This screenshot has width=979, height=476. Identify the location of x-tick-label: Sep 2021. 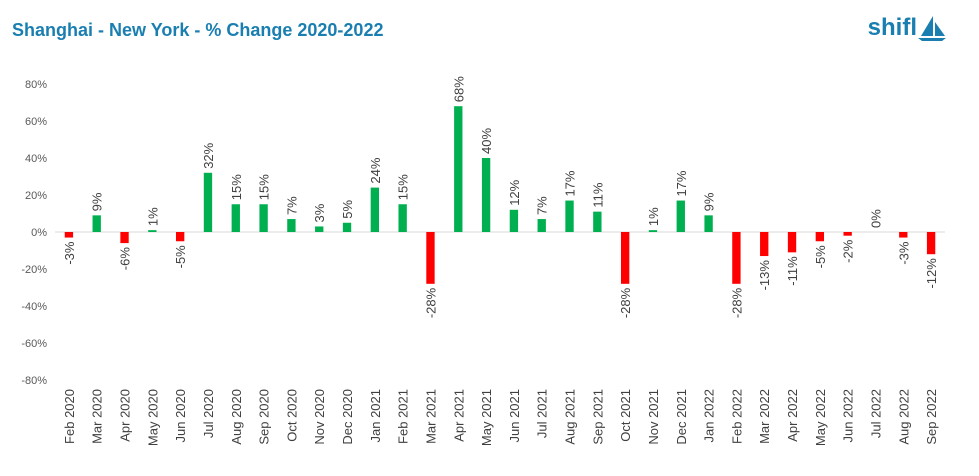
(597, 417).